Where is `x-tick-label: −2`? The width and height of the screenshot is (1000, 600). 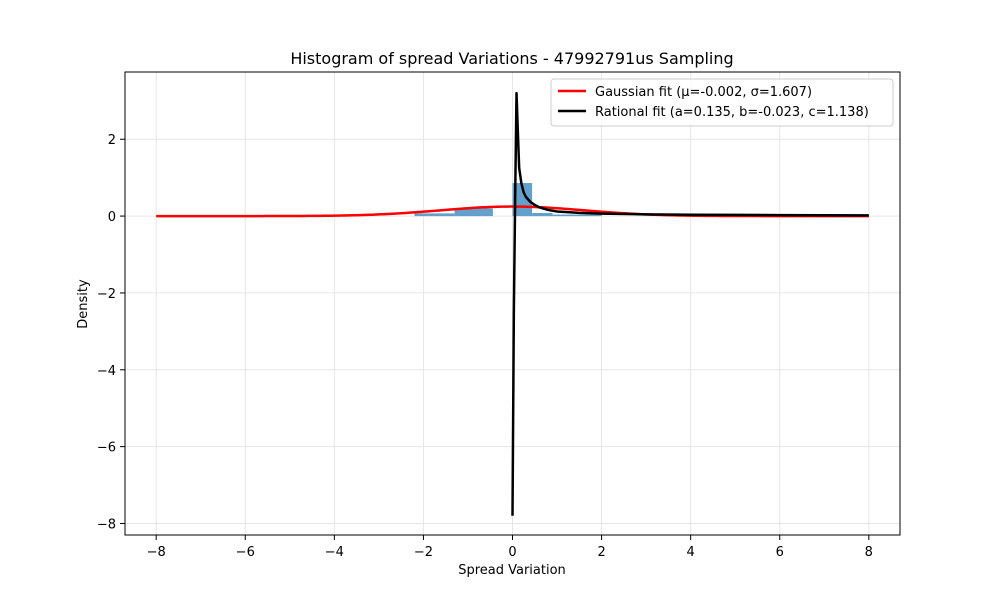
x-tick-label: −2 is located at coordinates (423, 552).